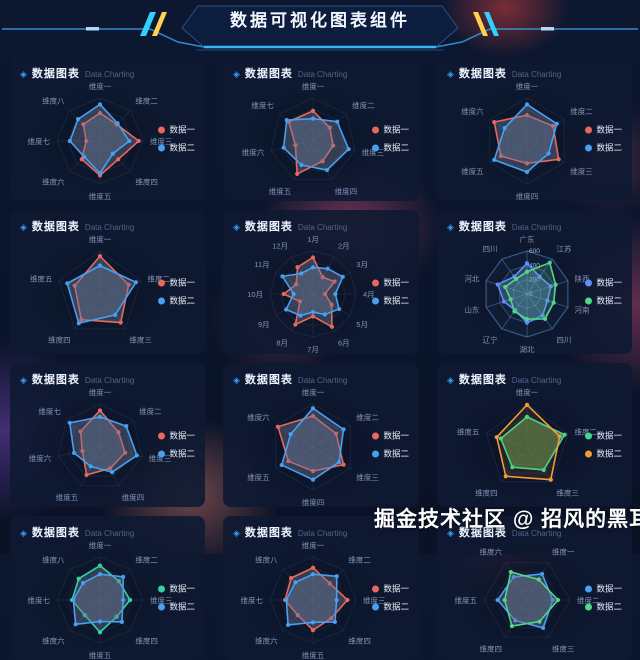  Describe the element at coordinates (321, 447) in the screenshot. I see `radar-chart: 维度一 维度二 维度三 维度四 维度五 维度六 数据一 数据二` at that location.